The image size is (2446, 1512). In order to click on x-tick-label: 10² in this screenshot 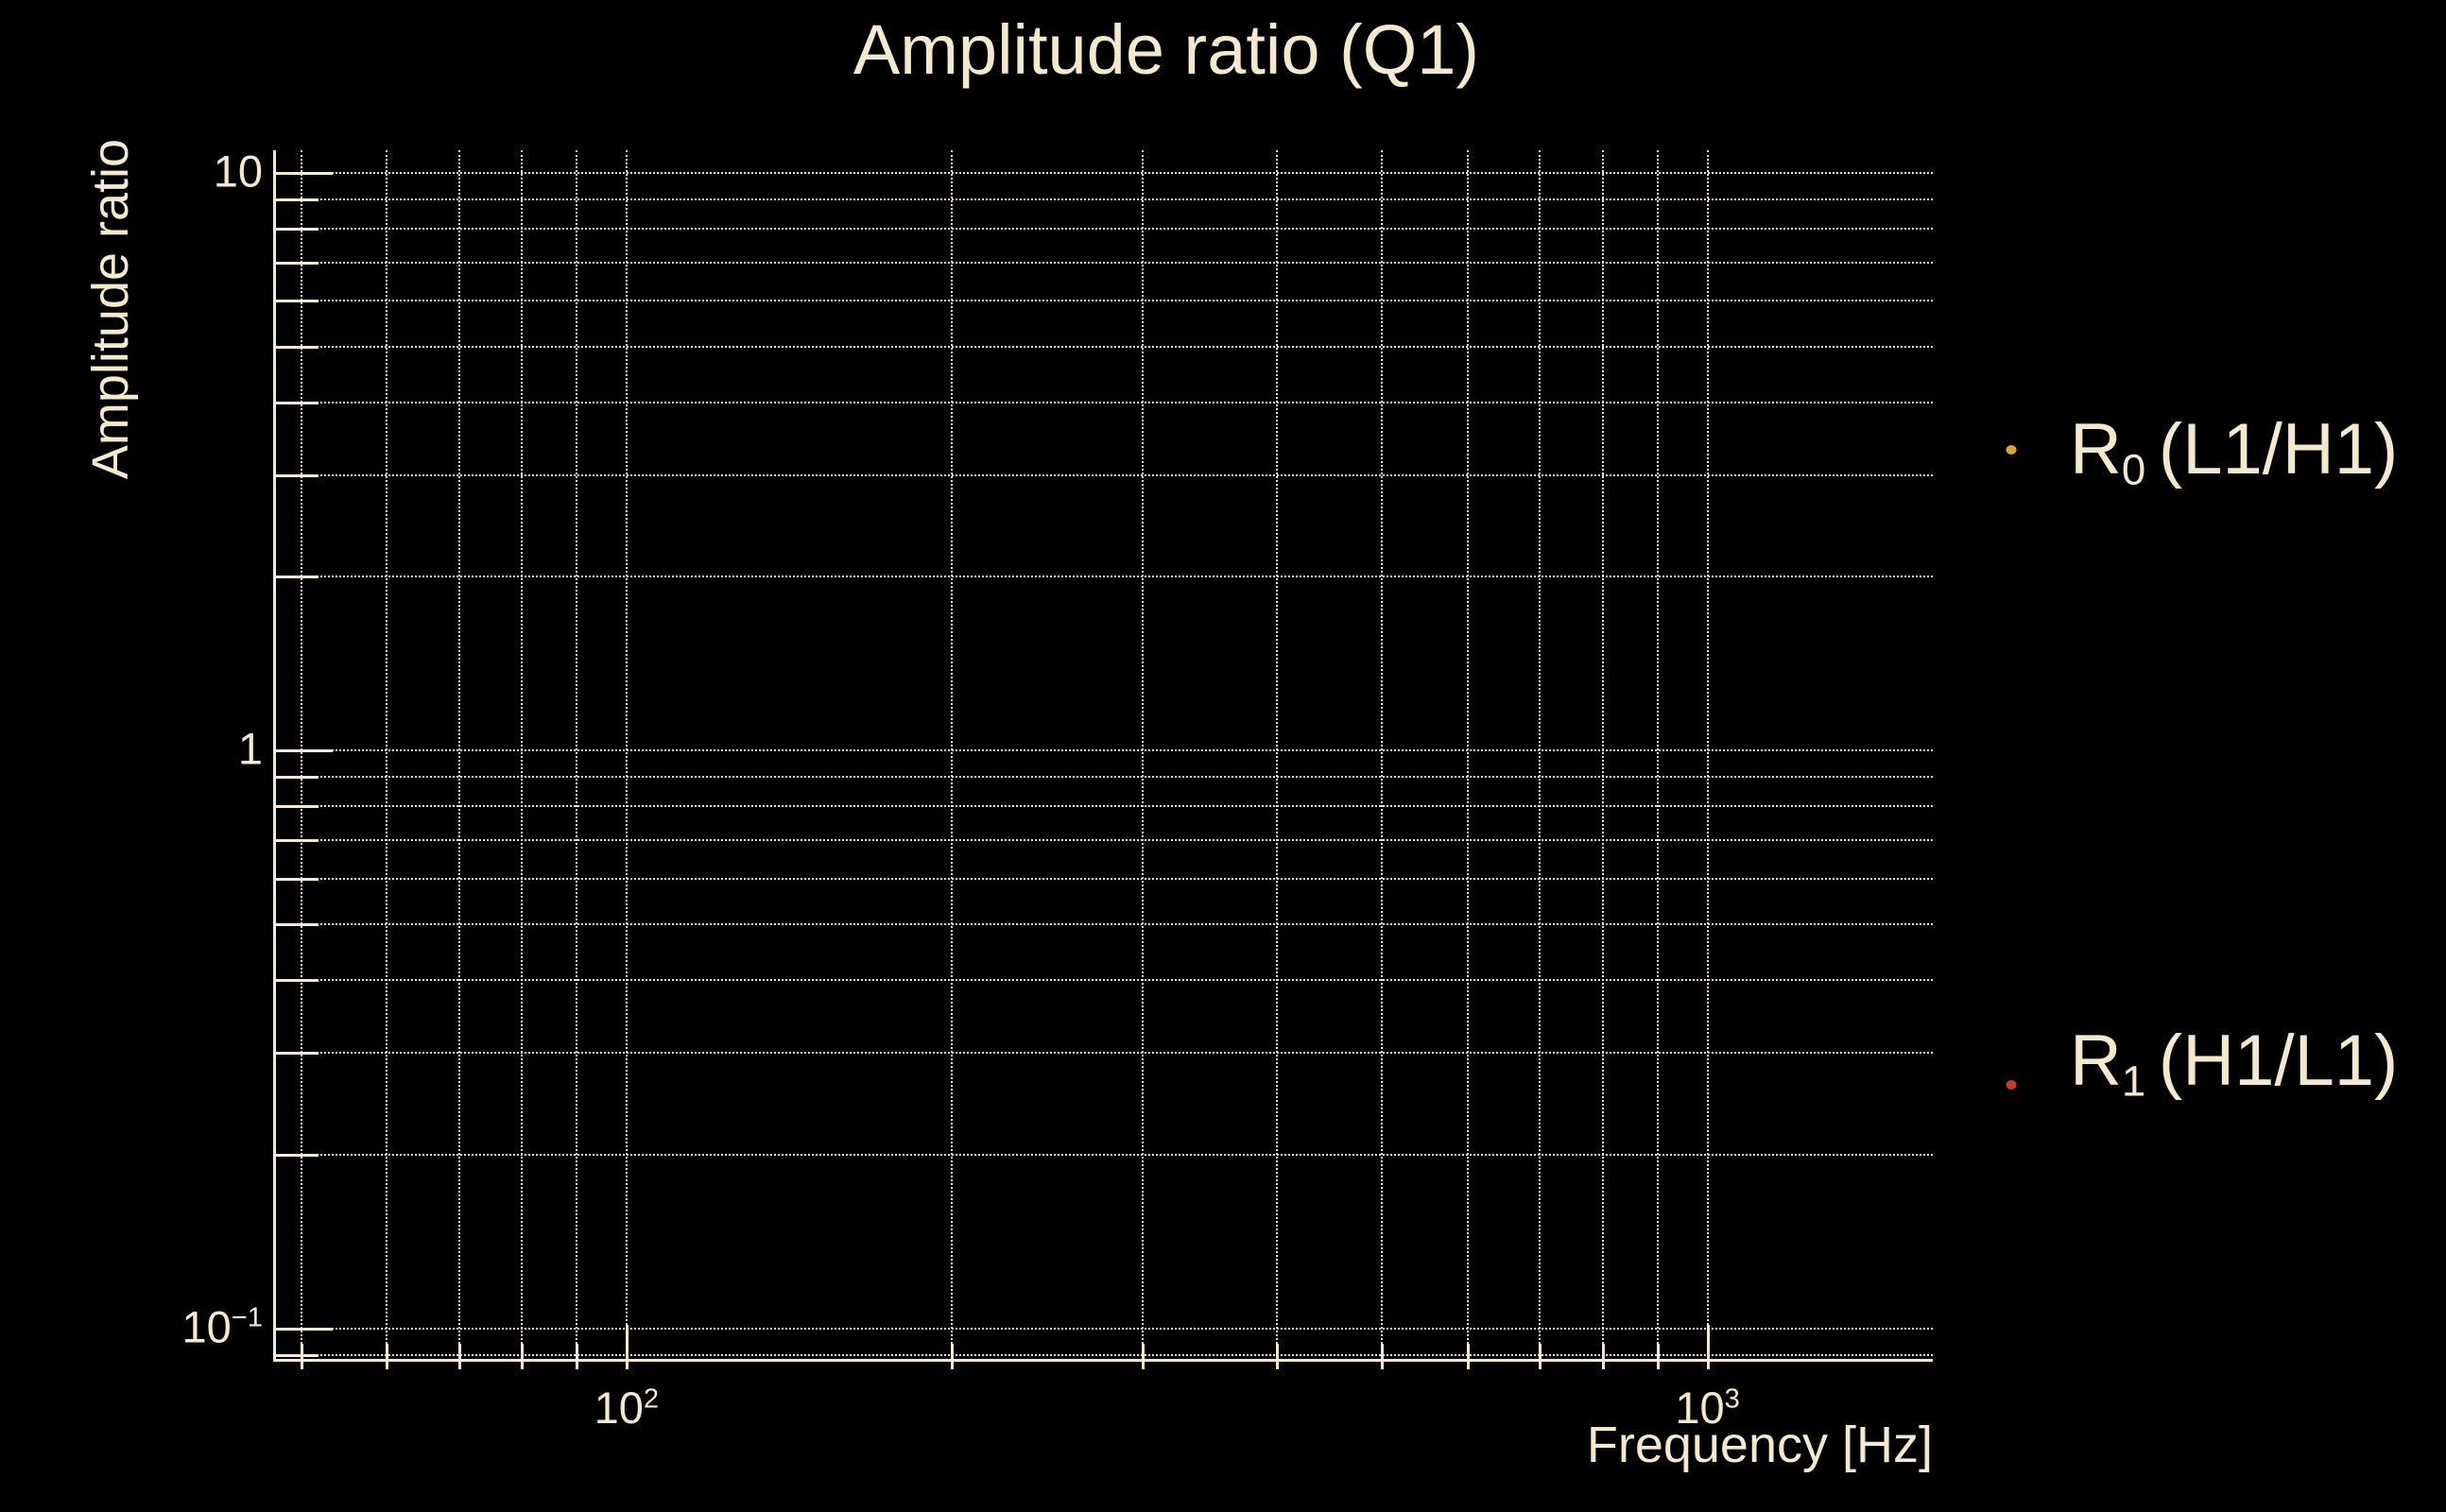, I will do `click(627, 1408)`.